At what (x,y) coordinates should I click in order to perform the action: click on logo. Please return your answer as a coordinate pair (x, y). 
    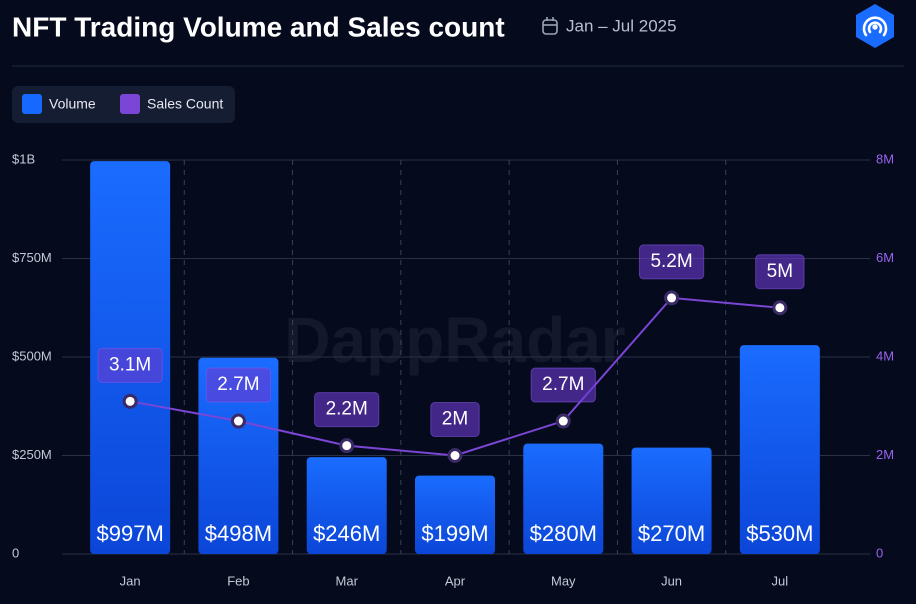
    Looking at the image, I should click on (875, 26).